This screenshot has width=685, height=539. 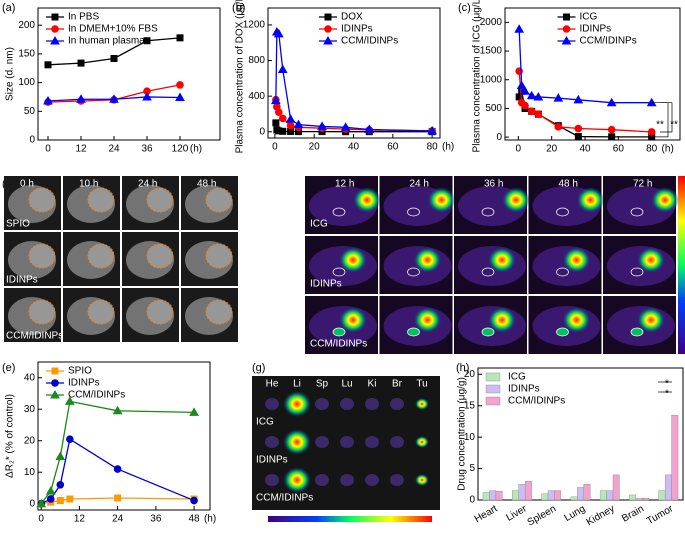 What do you see at coordinates (26, 25) in the screenshot?
I see `y-tick-label: 200` at bounding box center [26, 25].